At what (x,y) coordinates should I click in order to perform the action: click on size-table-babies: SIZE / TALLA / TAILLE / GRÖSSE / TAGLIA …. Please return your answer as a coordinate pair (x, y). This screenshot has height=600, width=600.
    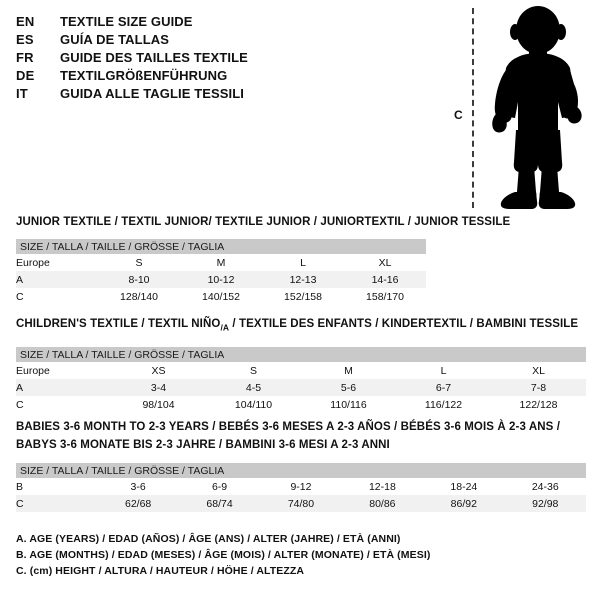
    Looking at the image, I should click on (301, 487).